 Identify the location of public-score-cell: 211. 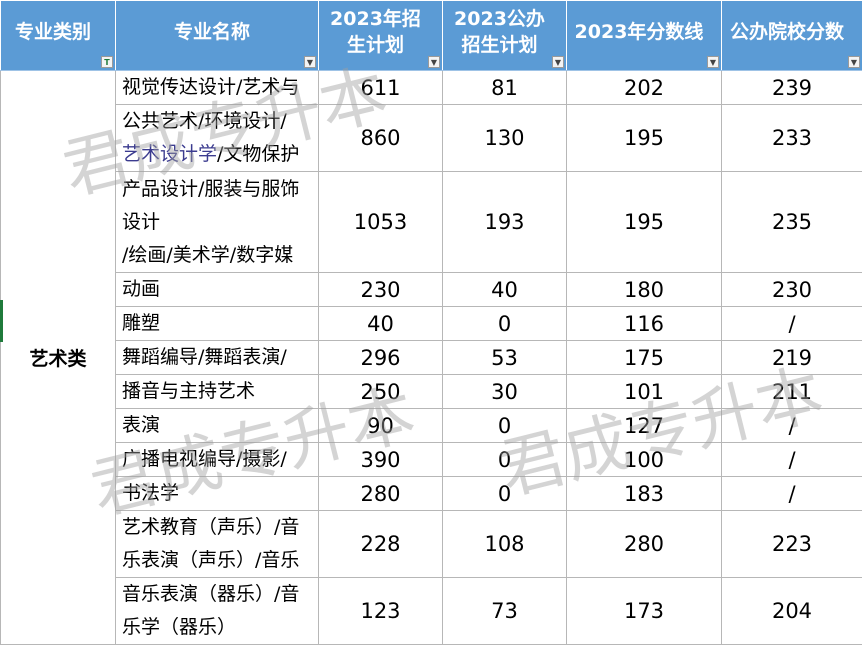
(792, 392).